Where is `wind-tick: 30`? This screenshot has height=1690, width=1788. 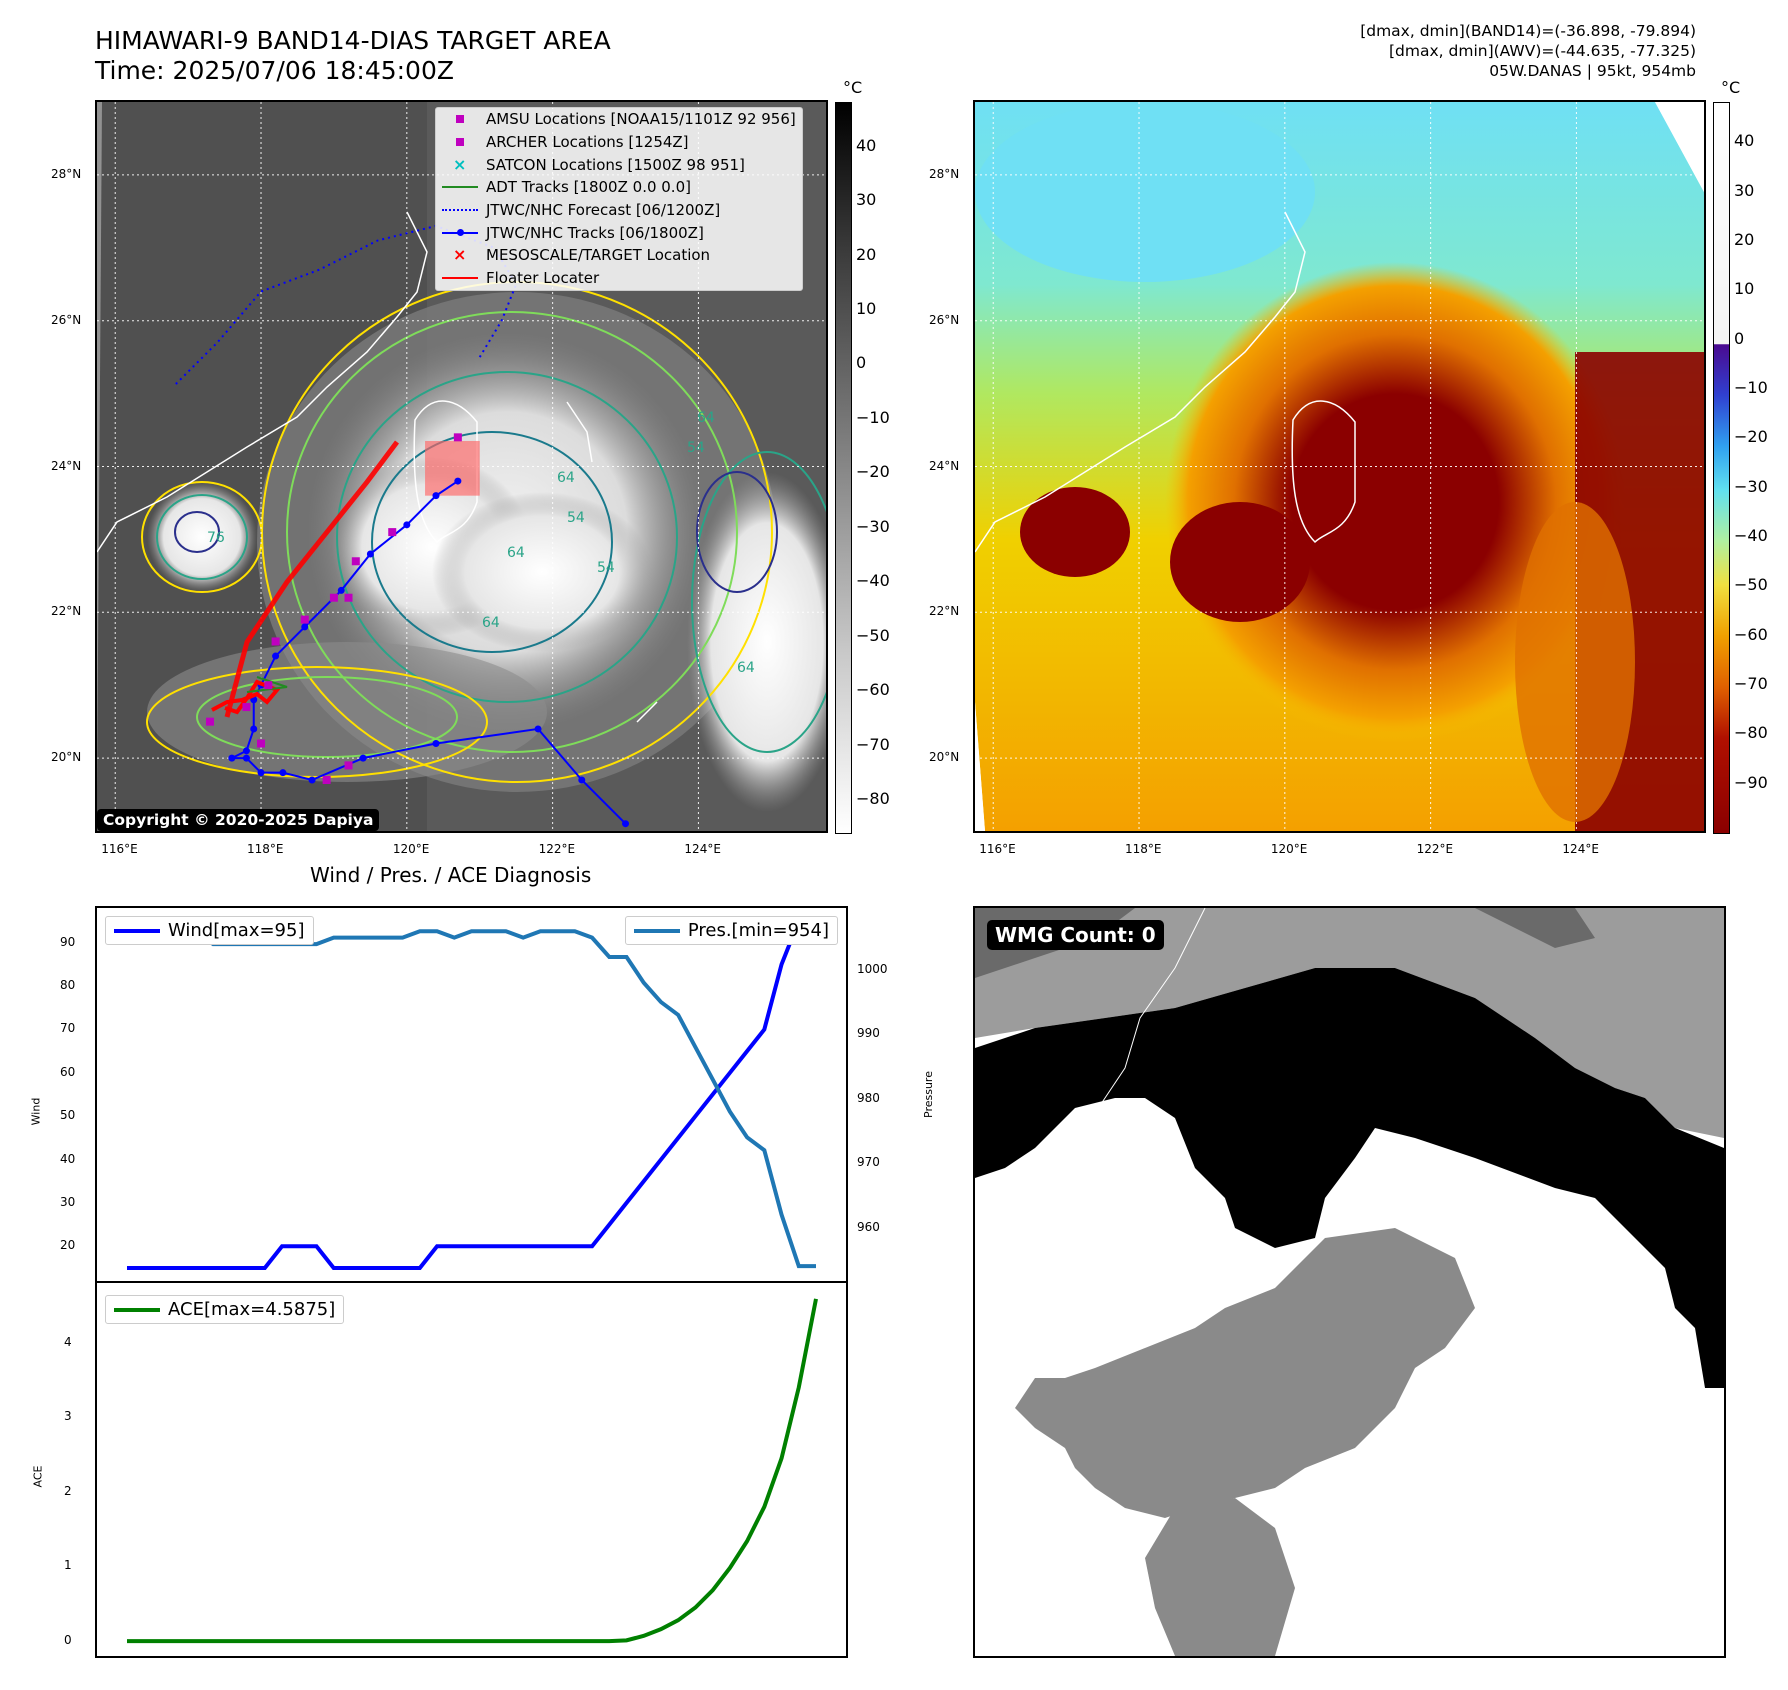 wind-tick: 30 is located at coordinates (68, 1201).